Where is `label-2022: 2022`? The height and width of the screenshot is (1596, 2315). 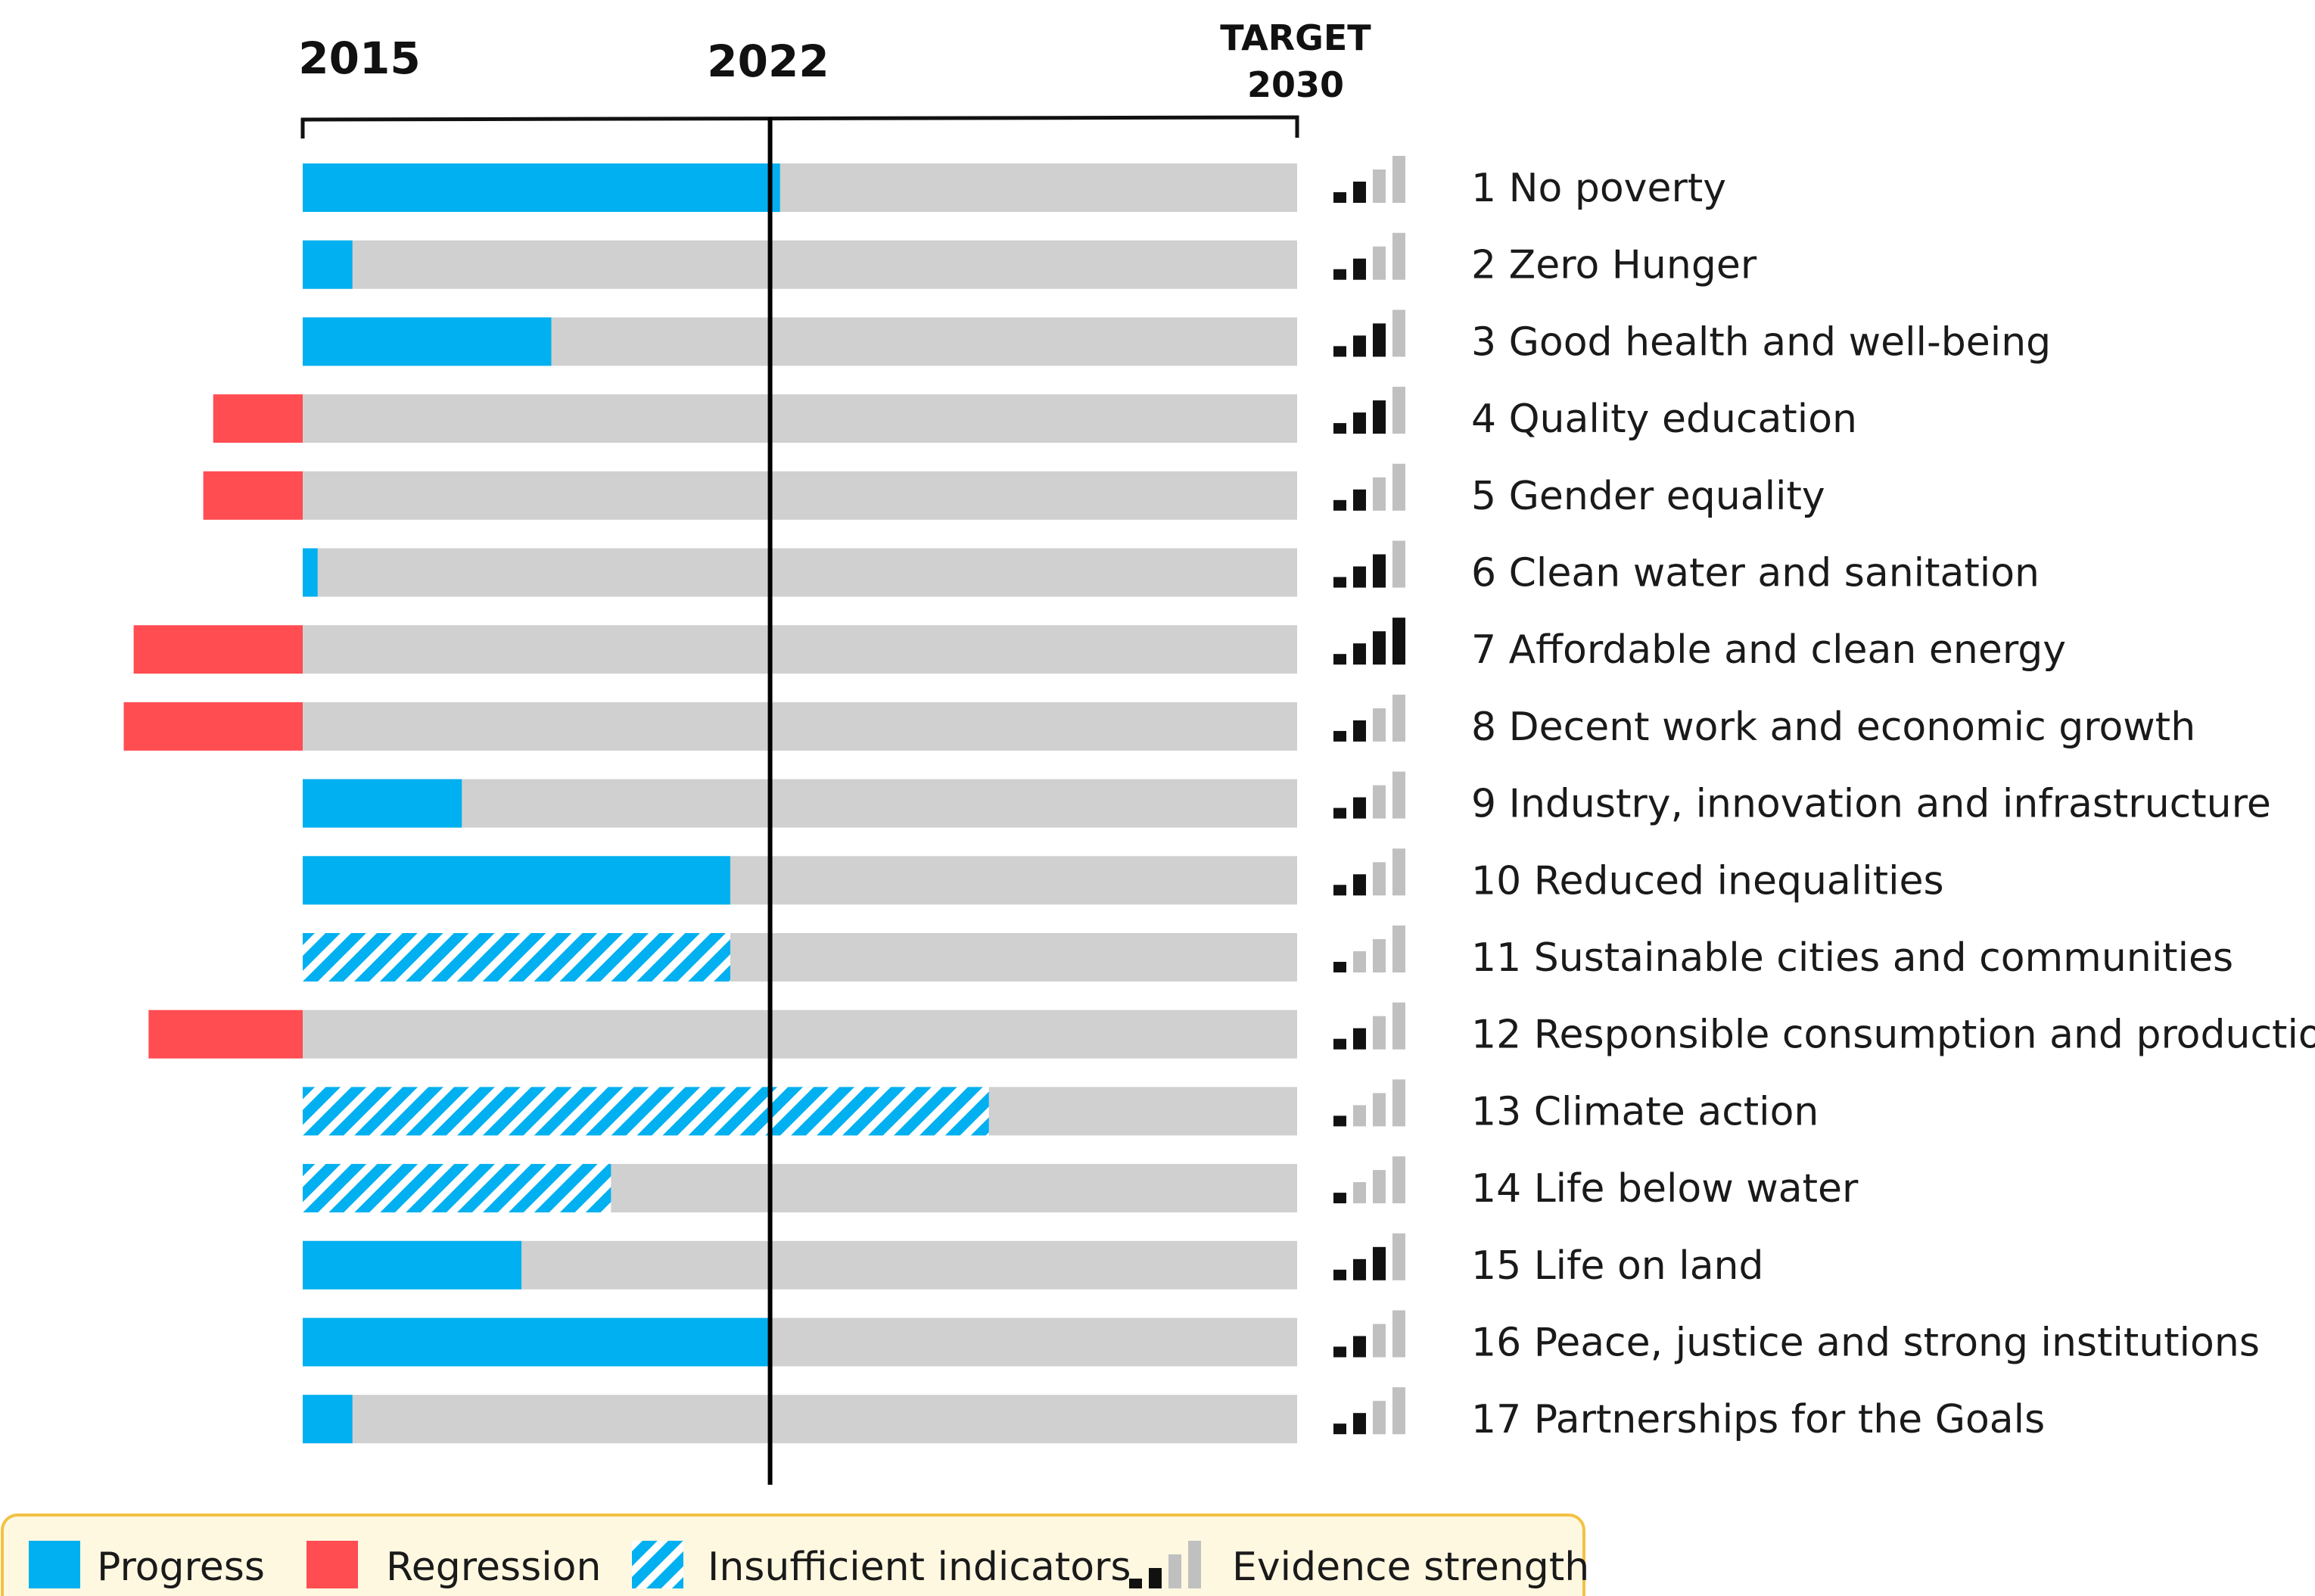
label-2022: 2022 is located at coordinates (768, 61).